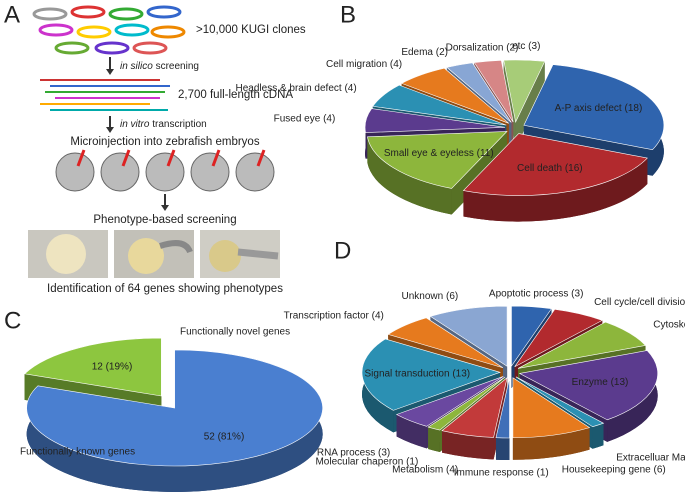 This screenshot has width=685, height=499. What do you see at coordinates (669, 324) in the screenshot?
I see `slice-label: Cytoskeleton (5)` at bounding box center [669, 324].